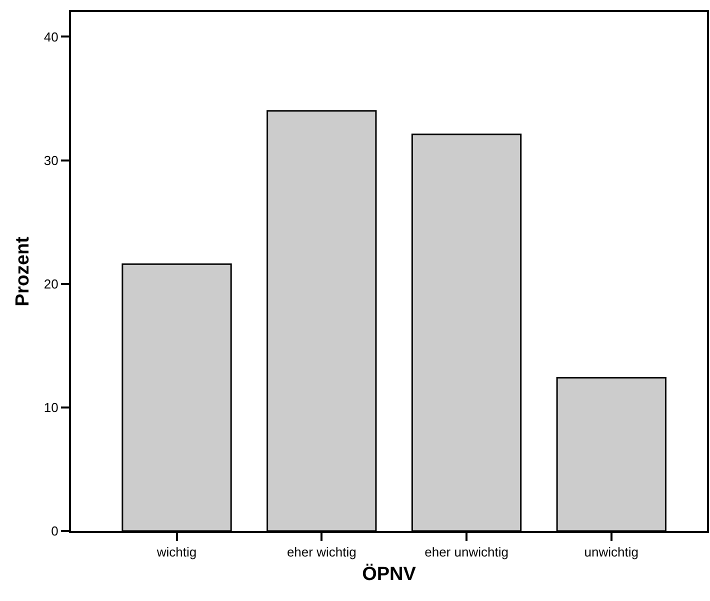 The height and width of the screenshot is (601, 710). What do you see at coordinates (51, 36) in the screenshot?
I see `y-tick-label: 40` at bounding box center [51, 36].